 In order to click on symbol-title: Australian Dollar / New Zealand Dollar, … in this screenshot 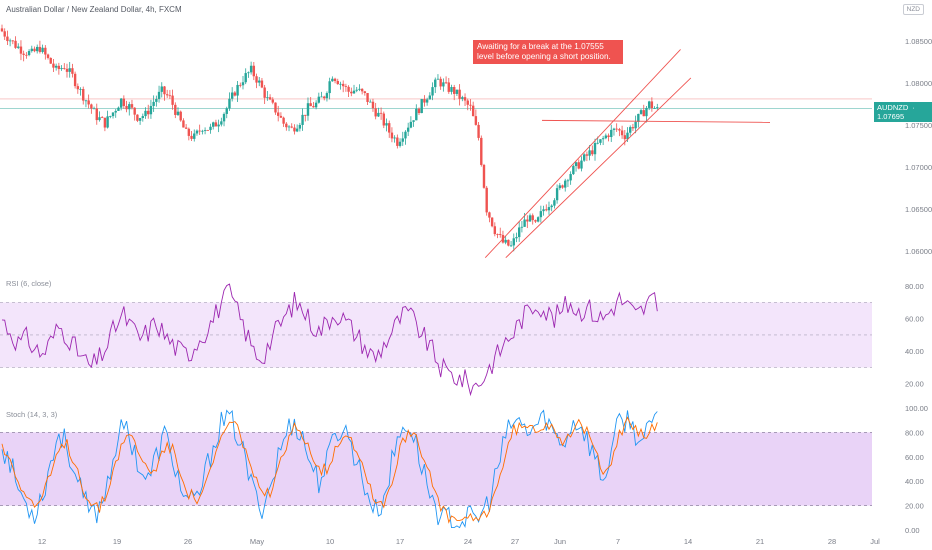, I will do `click(94, 9)`.